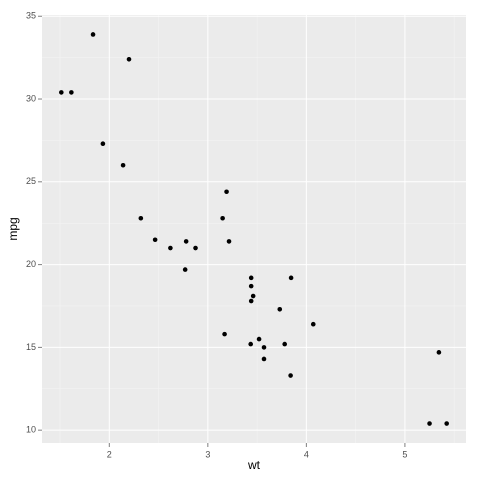  I want to click on y-tick-label: 15, so click(31, 347).